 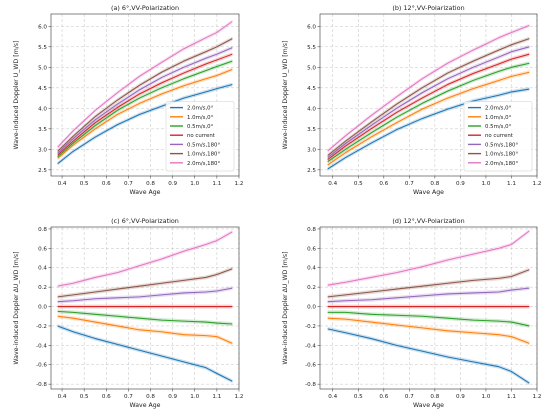 What do you see at coordinates (42, 171) in the screenshot?
I see `y-tick-label: 2.5` at bounding box center [42, 171].